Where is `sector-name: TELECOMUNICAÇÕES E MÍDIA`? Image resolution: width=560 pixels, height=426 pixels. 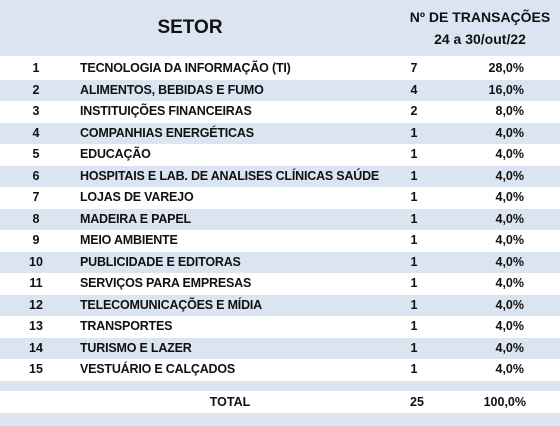 sector-name: TELECOMUNICAÇÕES E MÍDIA is located at coordinates (171, 304).